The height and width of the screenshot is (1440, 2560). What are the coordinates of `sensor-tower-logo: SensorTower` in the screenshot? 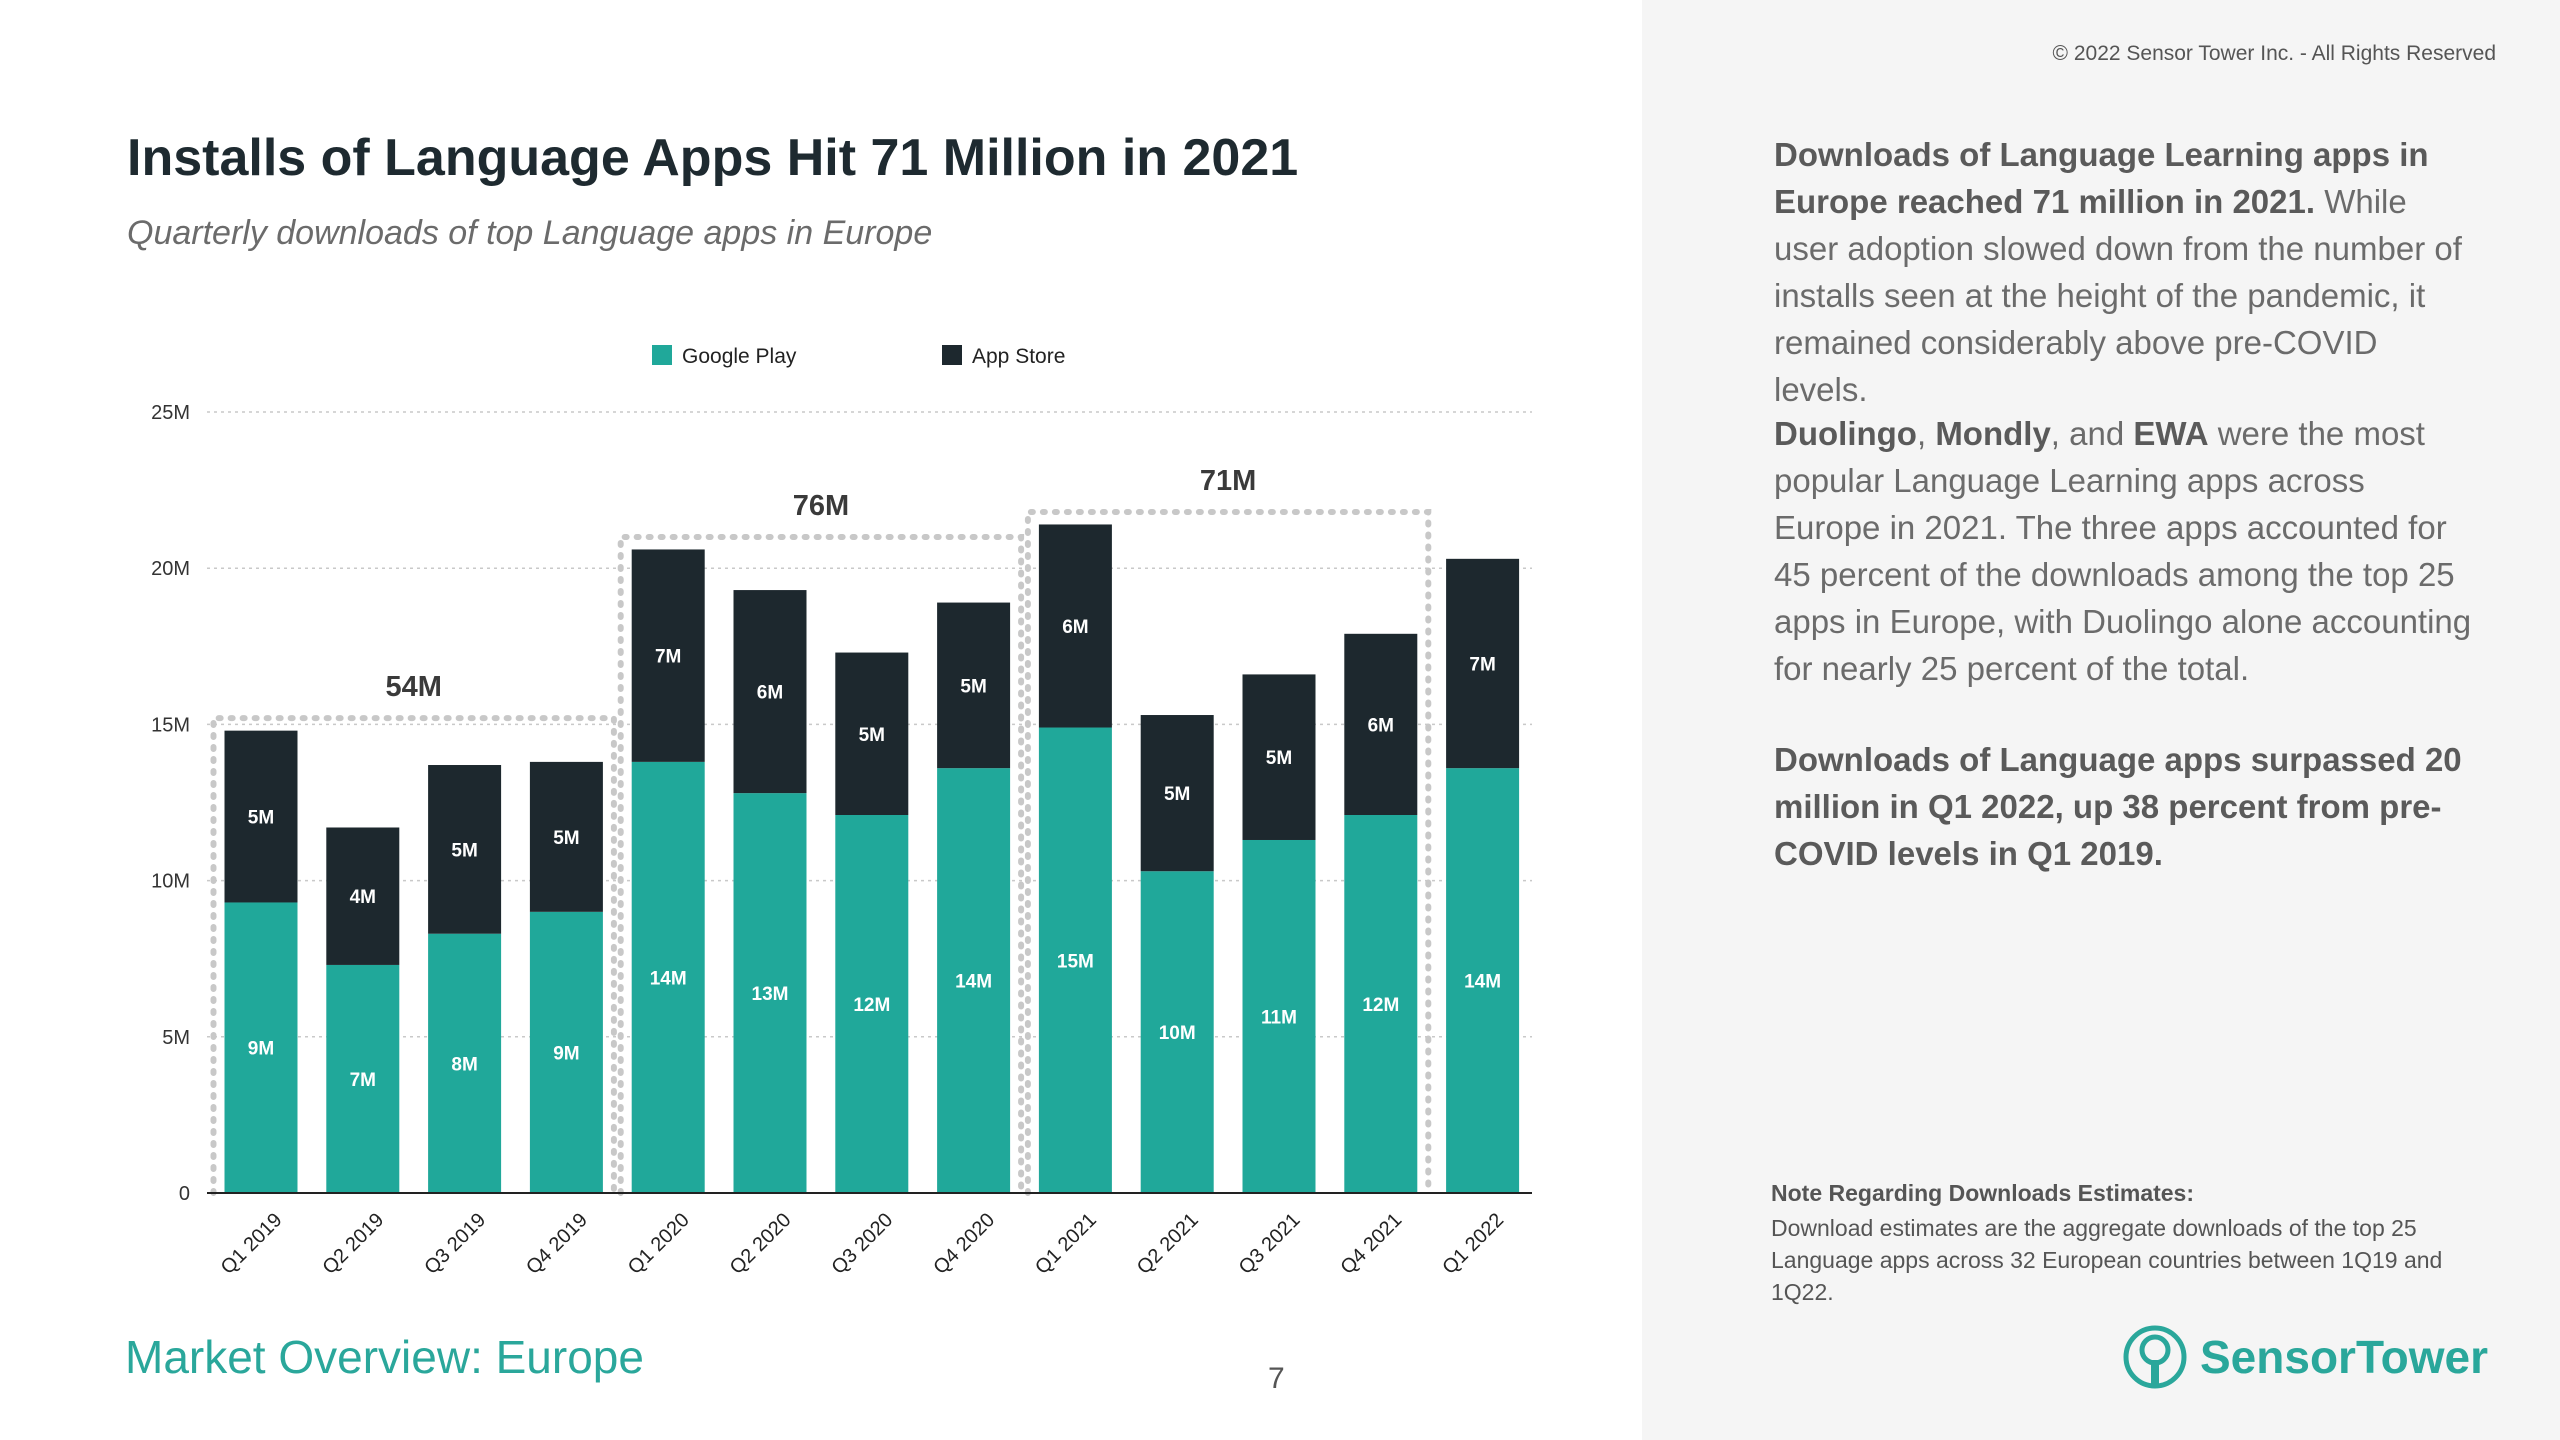 It's located at (2305, 1357).